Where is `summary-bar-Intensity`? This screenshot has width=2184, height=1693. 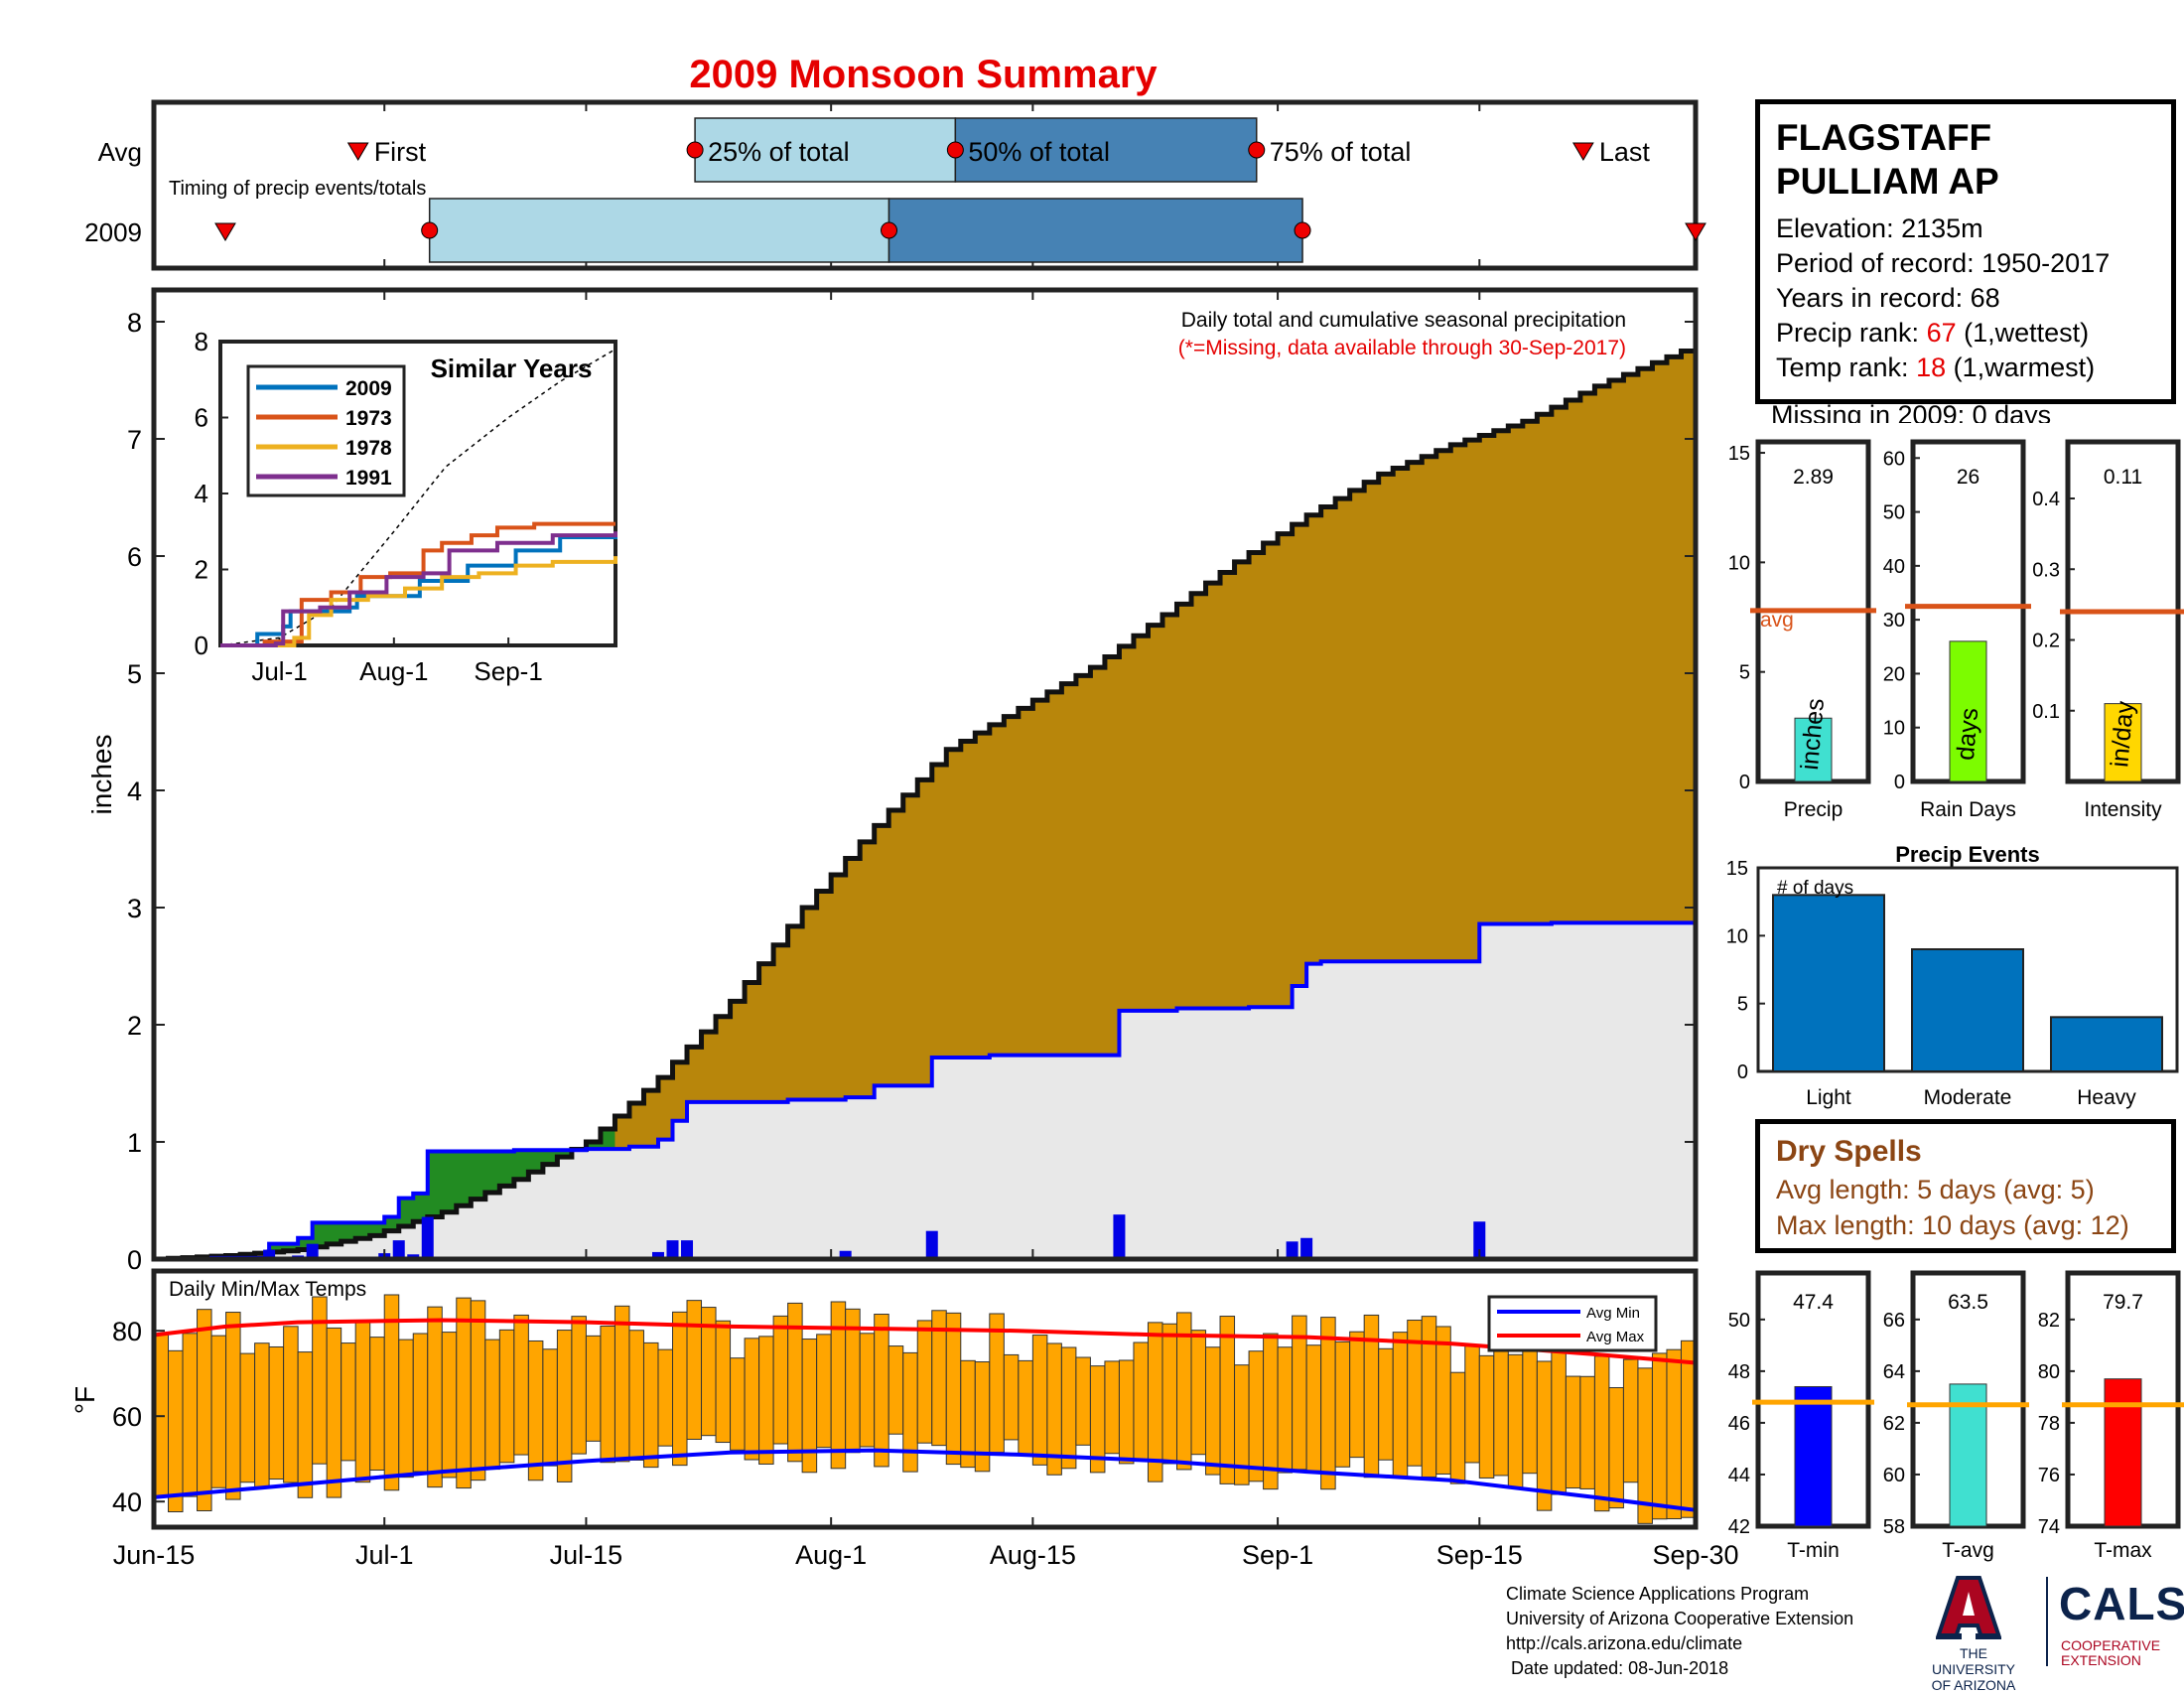 summary-bar-Intensity is located at coordinates (2123, 742).